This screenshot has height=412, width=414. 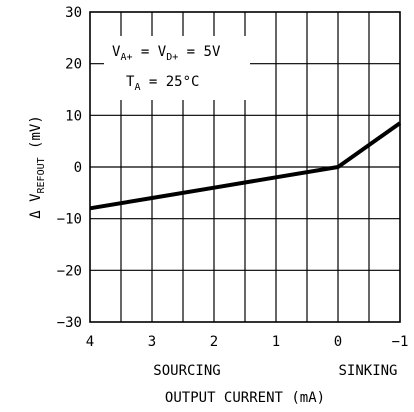 What do you see at coordinates (367, 371) in the screenshot?
I see `x-sublabel-sinking: SINKING` at bounding box center [367, 371].